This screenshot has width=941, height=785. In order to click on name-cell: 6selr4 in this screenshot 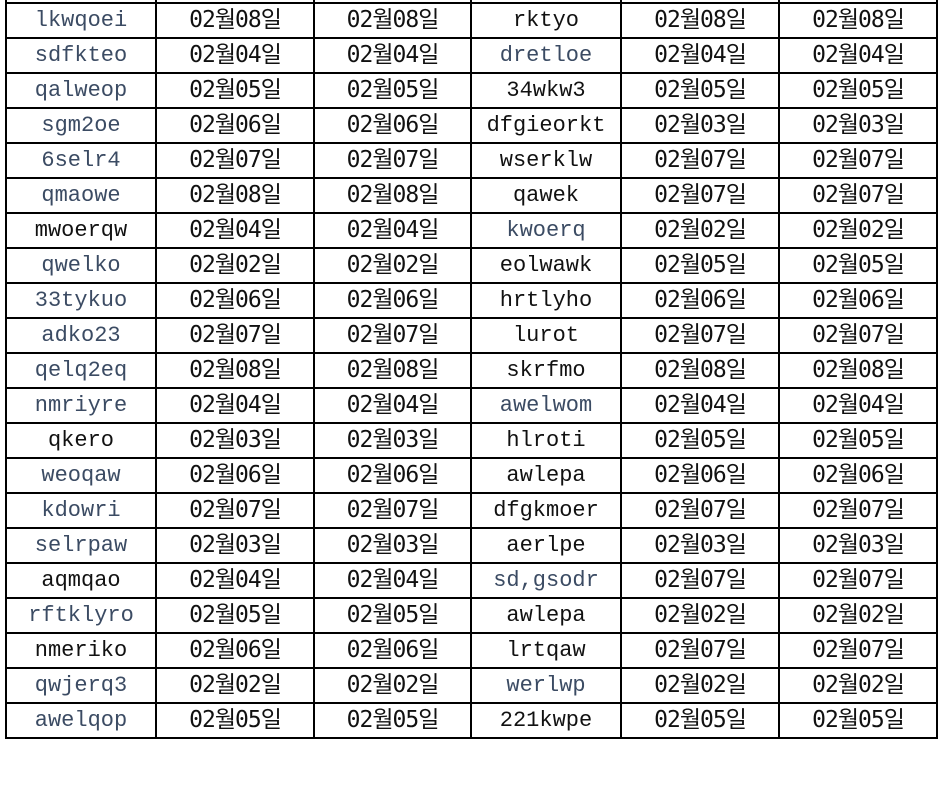, I will do `click(81, 160)`.